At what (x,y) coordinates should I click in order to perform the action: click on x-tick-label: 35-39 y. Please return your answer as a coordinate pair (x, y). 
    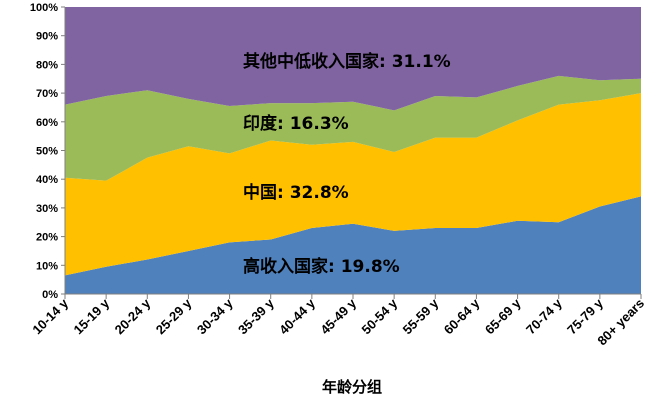
    Looking at the image, I should click on (256, 316).